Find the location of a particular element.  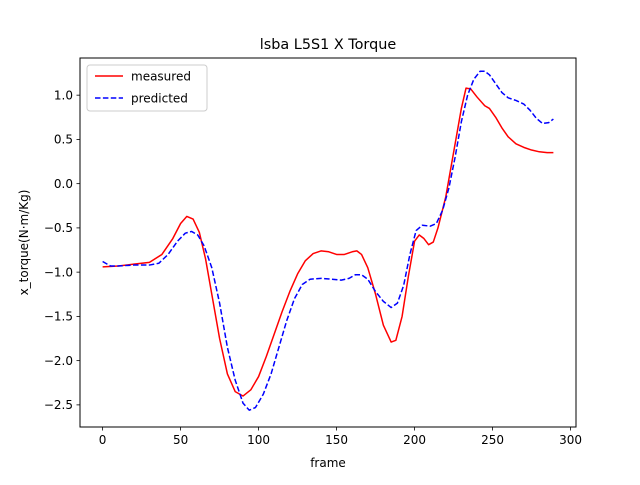

y-tick-label: −2.5 is located at coordinates (58, 405).